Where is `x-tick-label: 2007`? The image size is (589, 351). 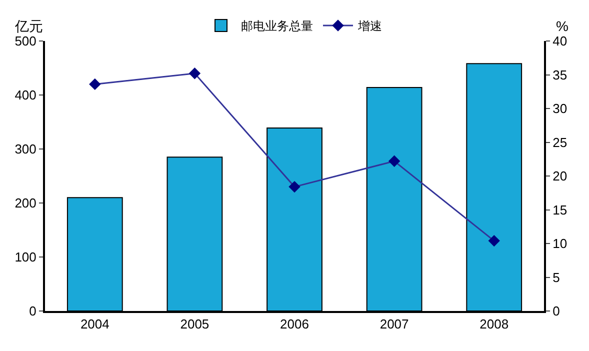 x-tick-label: 2007 is located at coordinates (394, 324).